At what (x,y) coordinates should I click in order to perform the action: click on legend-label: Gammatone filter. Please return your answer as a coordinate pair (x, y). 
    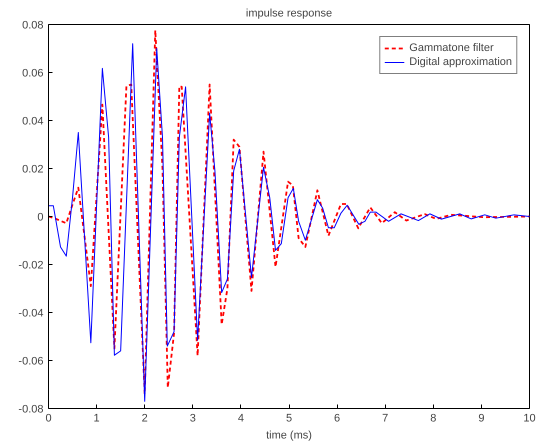
    Looking at the image, I should click on (451, 48).